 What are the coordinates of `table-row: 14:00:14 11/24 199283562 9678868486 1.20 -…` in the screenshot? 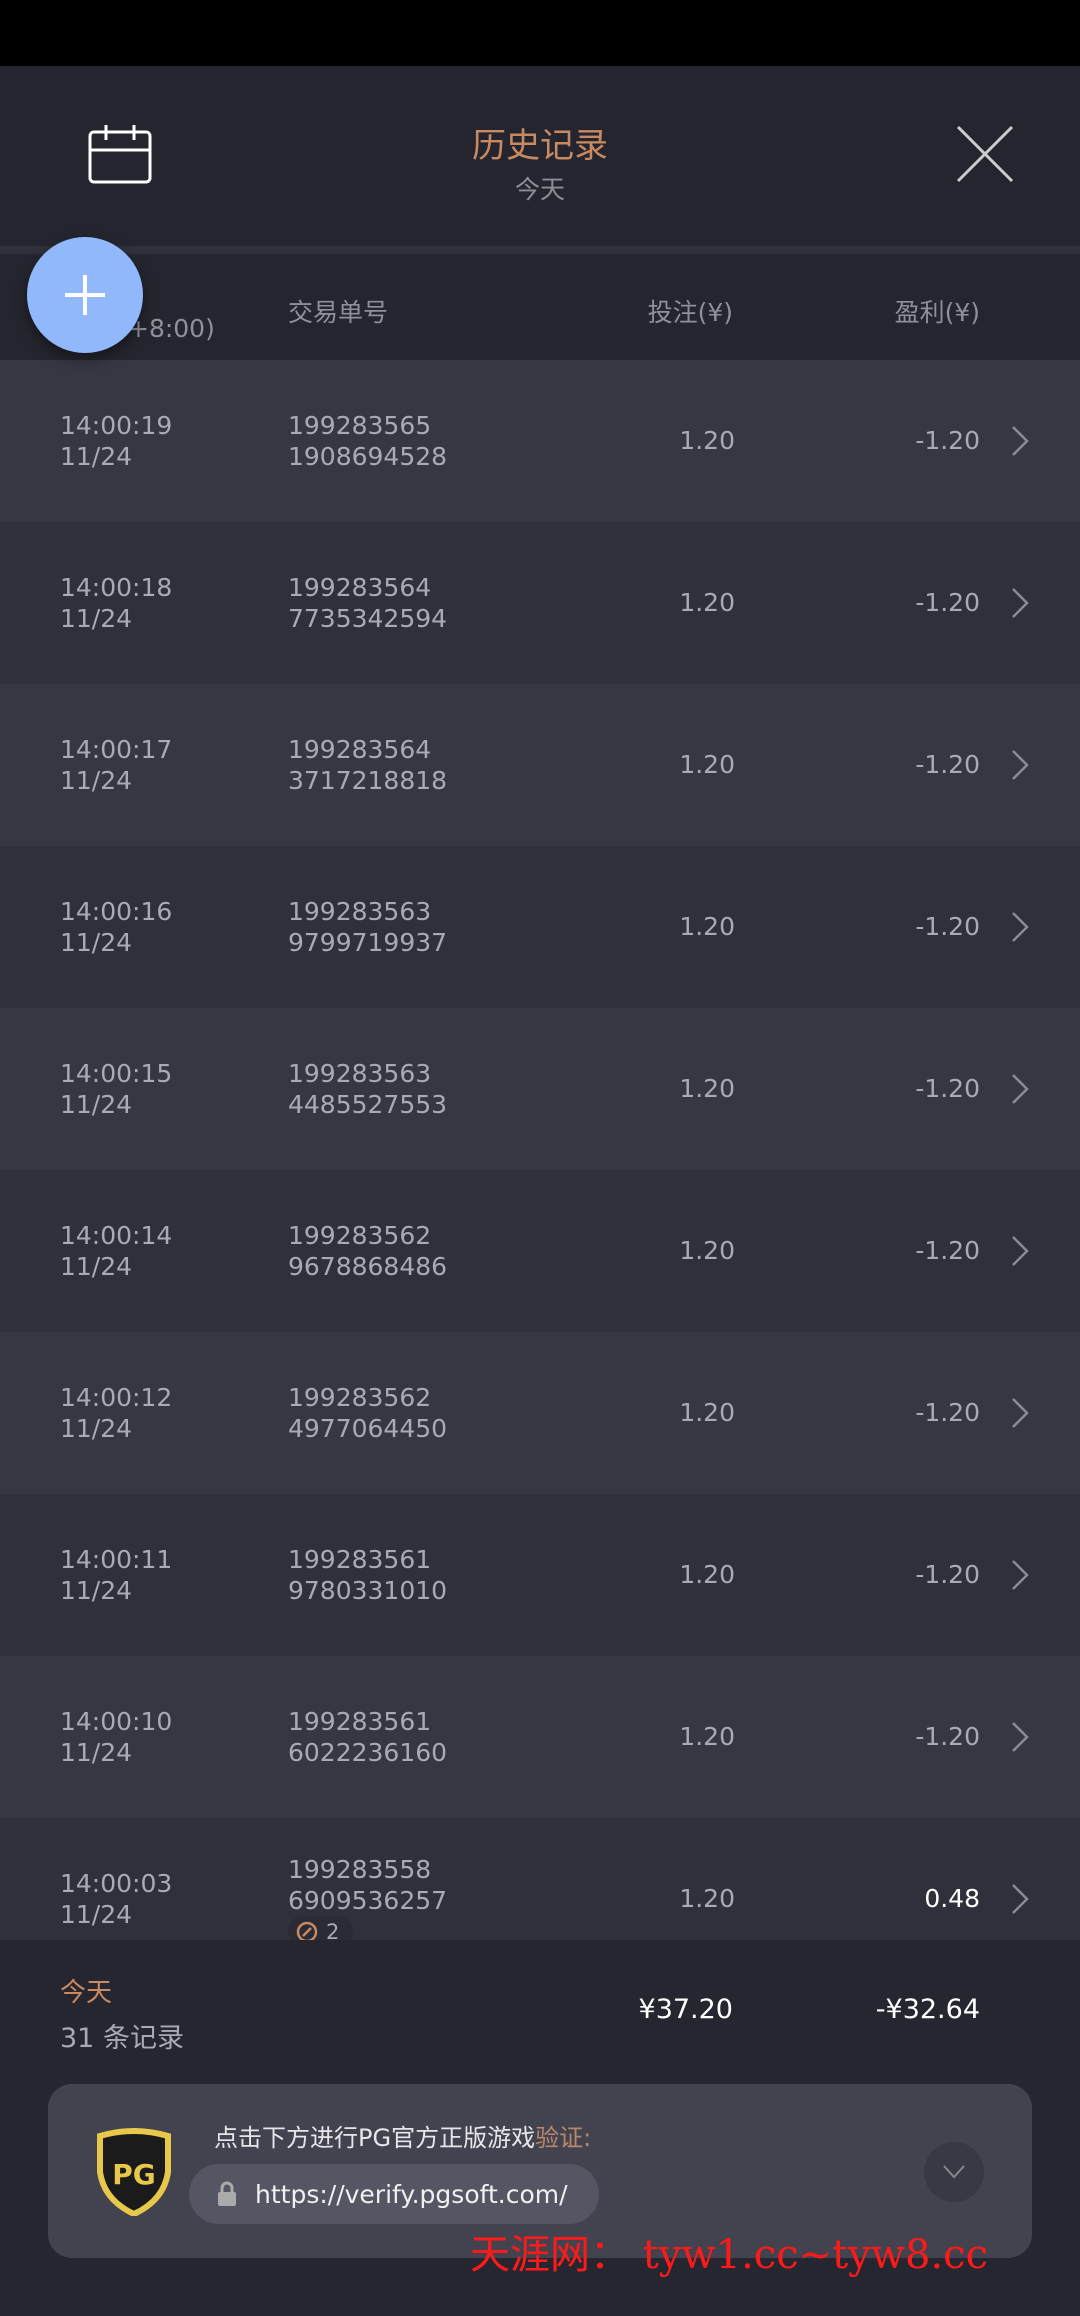 It's located at (540, 1251).